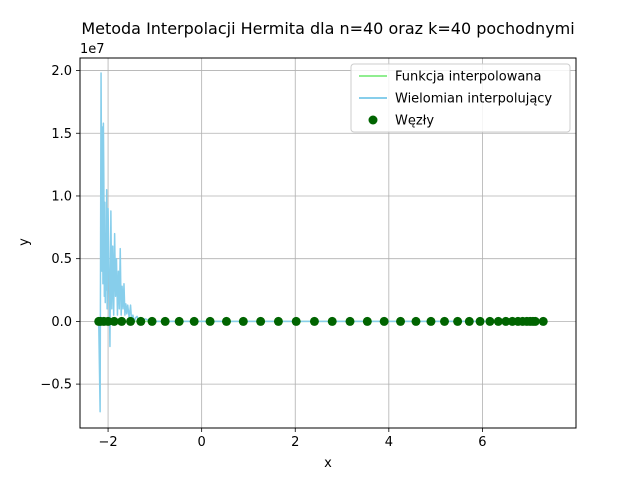 The width and height of the screenshot is (640, 484). I want to click on x-axis-label: x, so click(328, 463).